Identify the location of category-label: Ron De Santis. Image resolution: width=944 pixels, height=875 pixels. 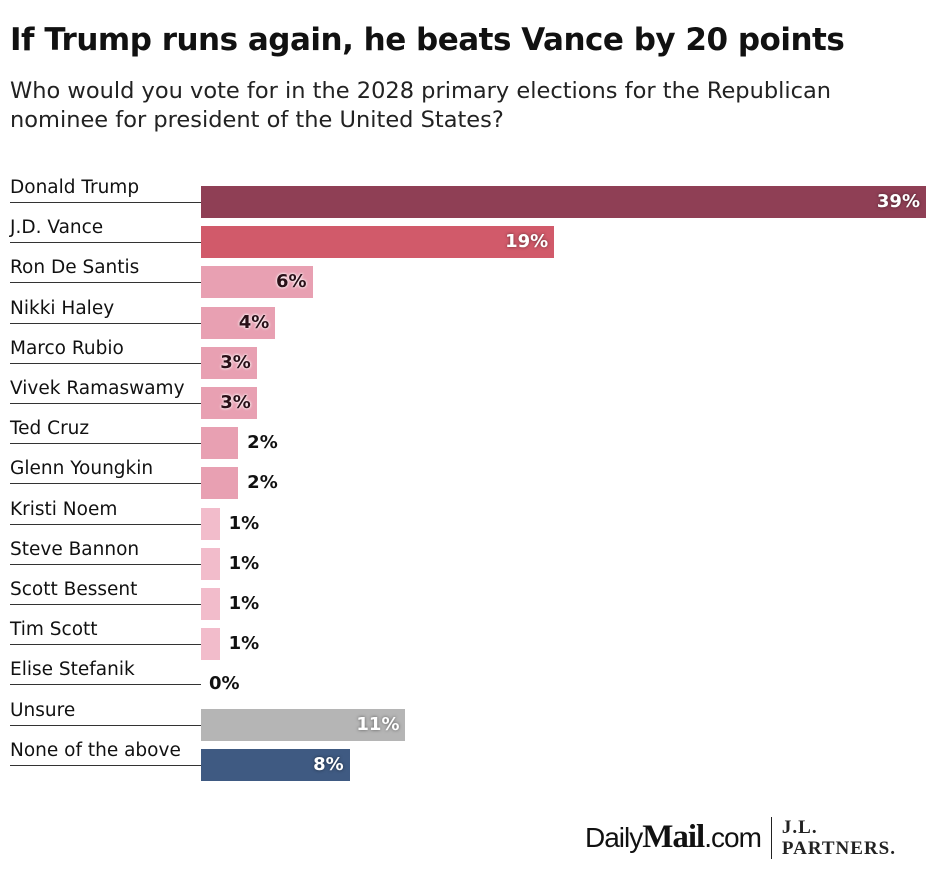
(105, 271).